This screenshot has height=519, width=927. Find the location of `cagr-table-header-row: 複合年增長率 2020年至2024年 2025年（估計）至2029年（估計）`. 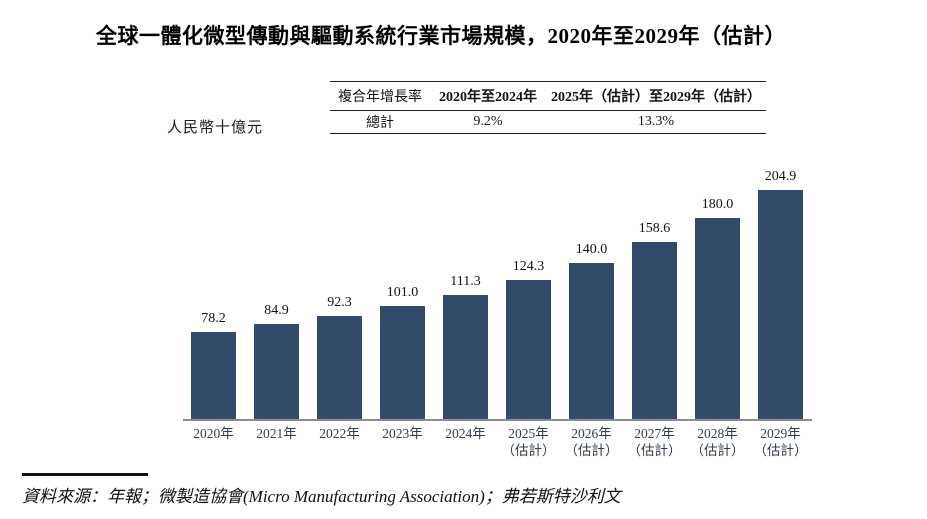

cagr-table-header-row: 複合年增長率 2020年至2024年 2025年（估計）至2029年（估計） is located at coordinates (548, 96).